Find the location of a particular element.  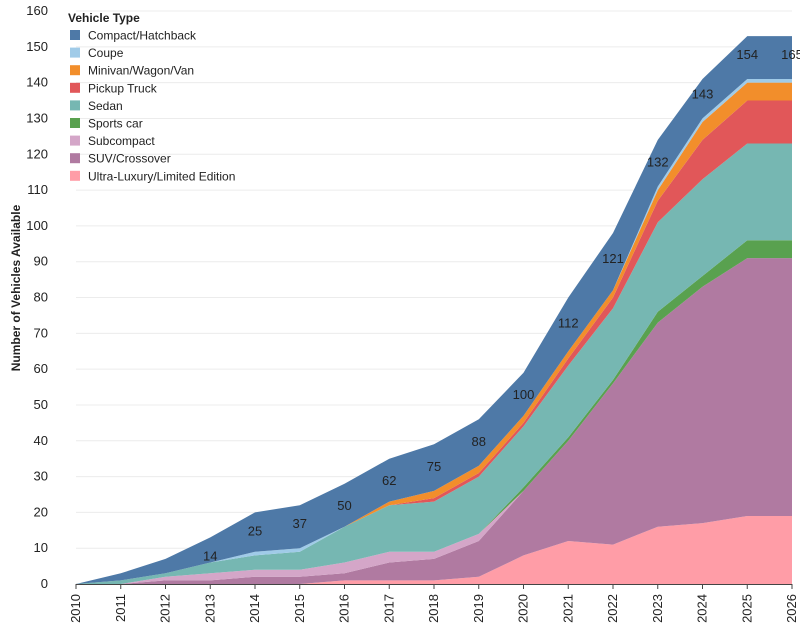

legend-label: Subcompact is located at coordinates (121, 141).